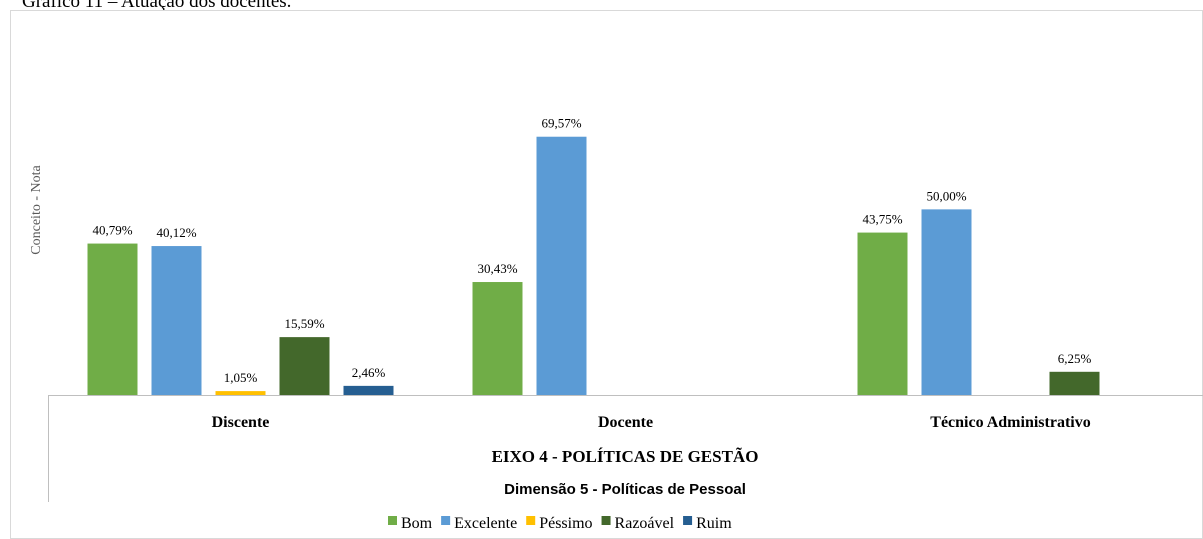  Describe the element at coordinates (36, 210) in the screenshot. I see `y-axis-title: Conceito - Nota` at that location.